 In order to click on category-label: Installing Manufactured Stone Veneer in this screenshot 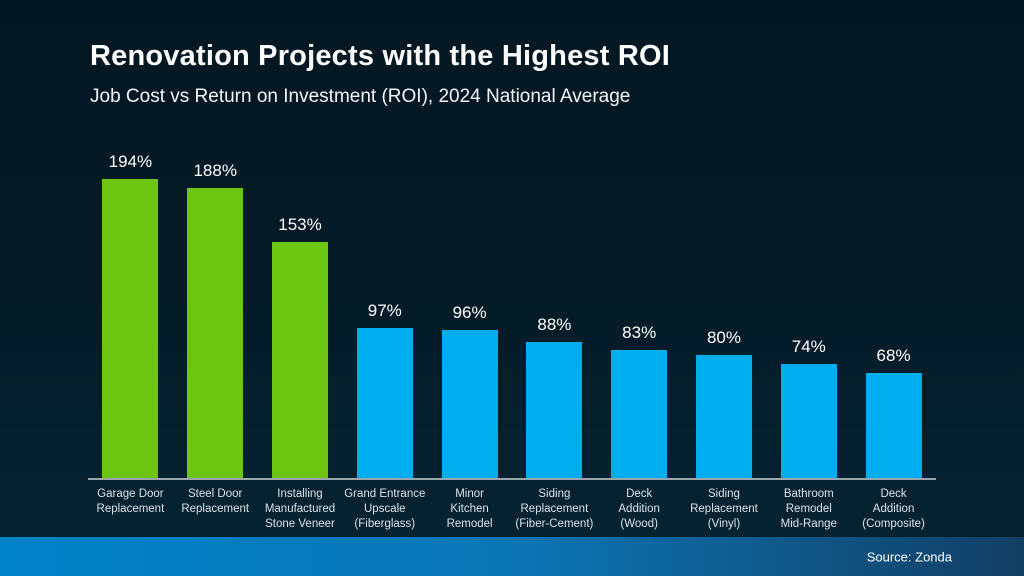, I will do `click(300, 509)`.